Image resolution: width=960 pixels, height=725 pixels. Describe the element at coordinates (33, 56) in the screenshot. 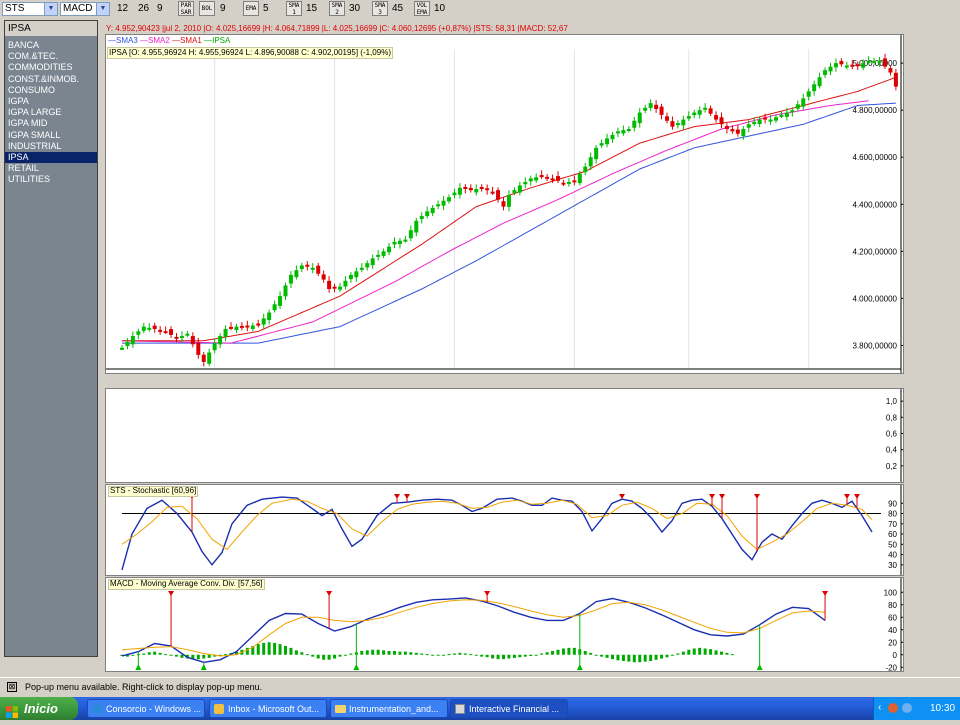

I see `sidebar-item-com-tec: COM.&TEC.` at that location.